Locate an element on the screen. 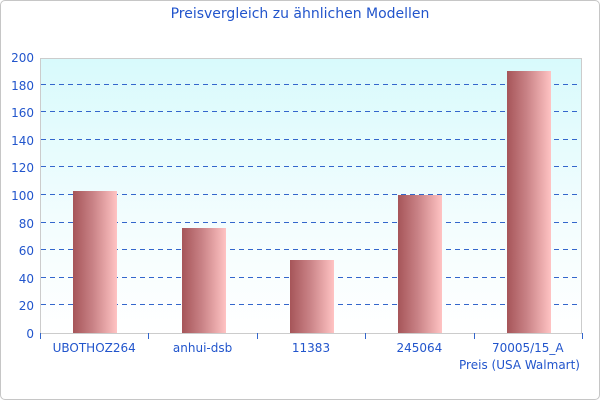 The image size is (600, 400). y-tick-label-60: 60 is located at coordinates (26, 251).